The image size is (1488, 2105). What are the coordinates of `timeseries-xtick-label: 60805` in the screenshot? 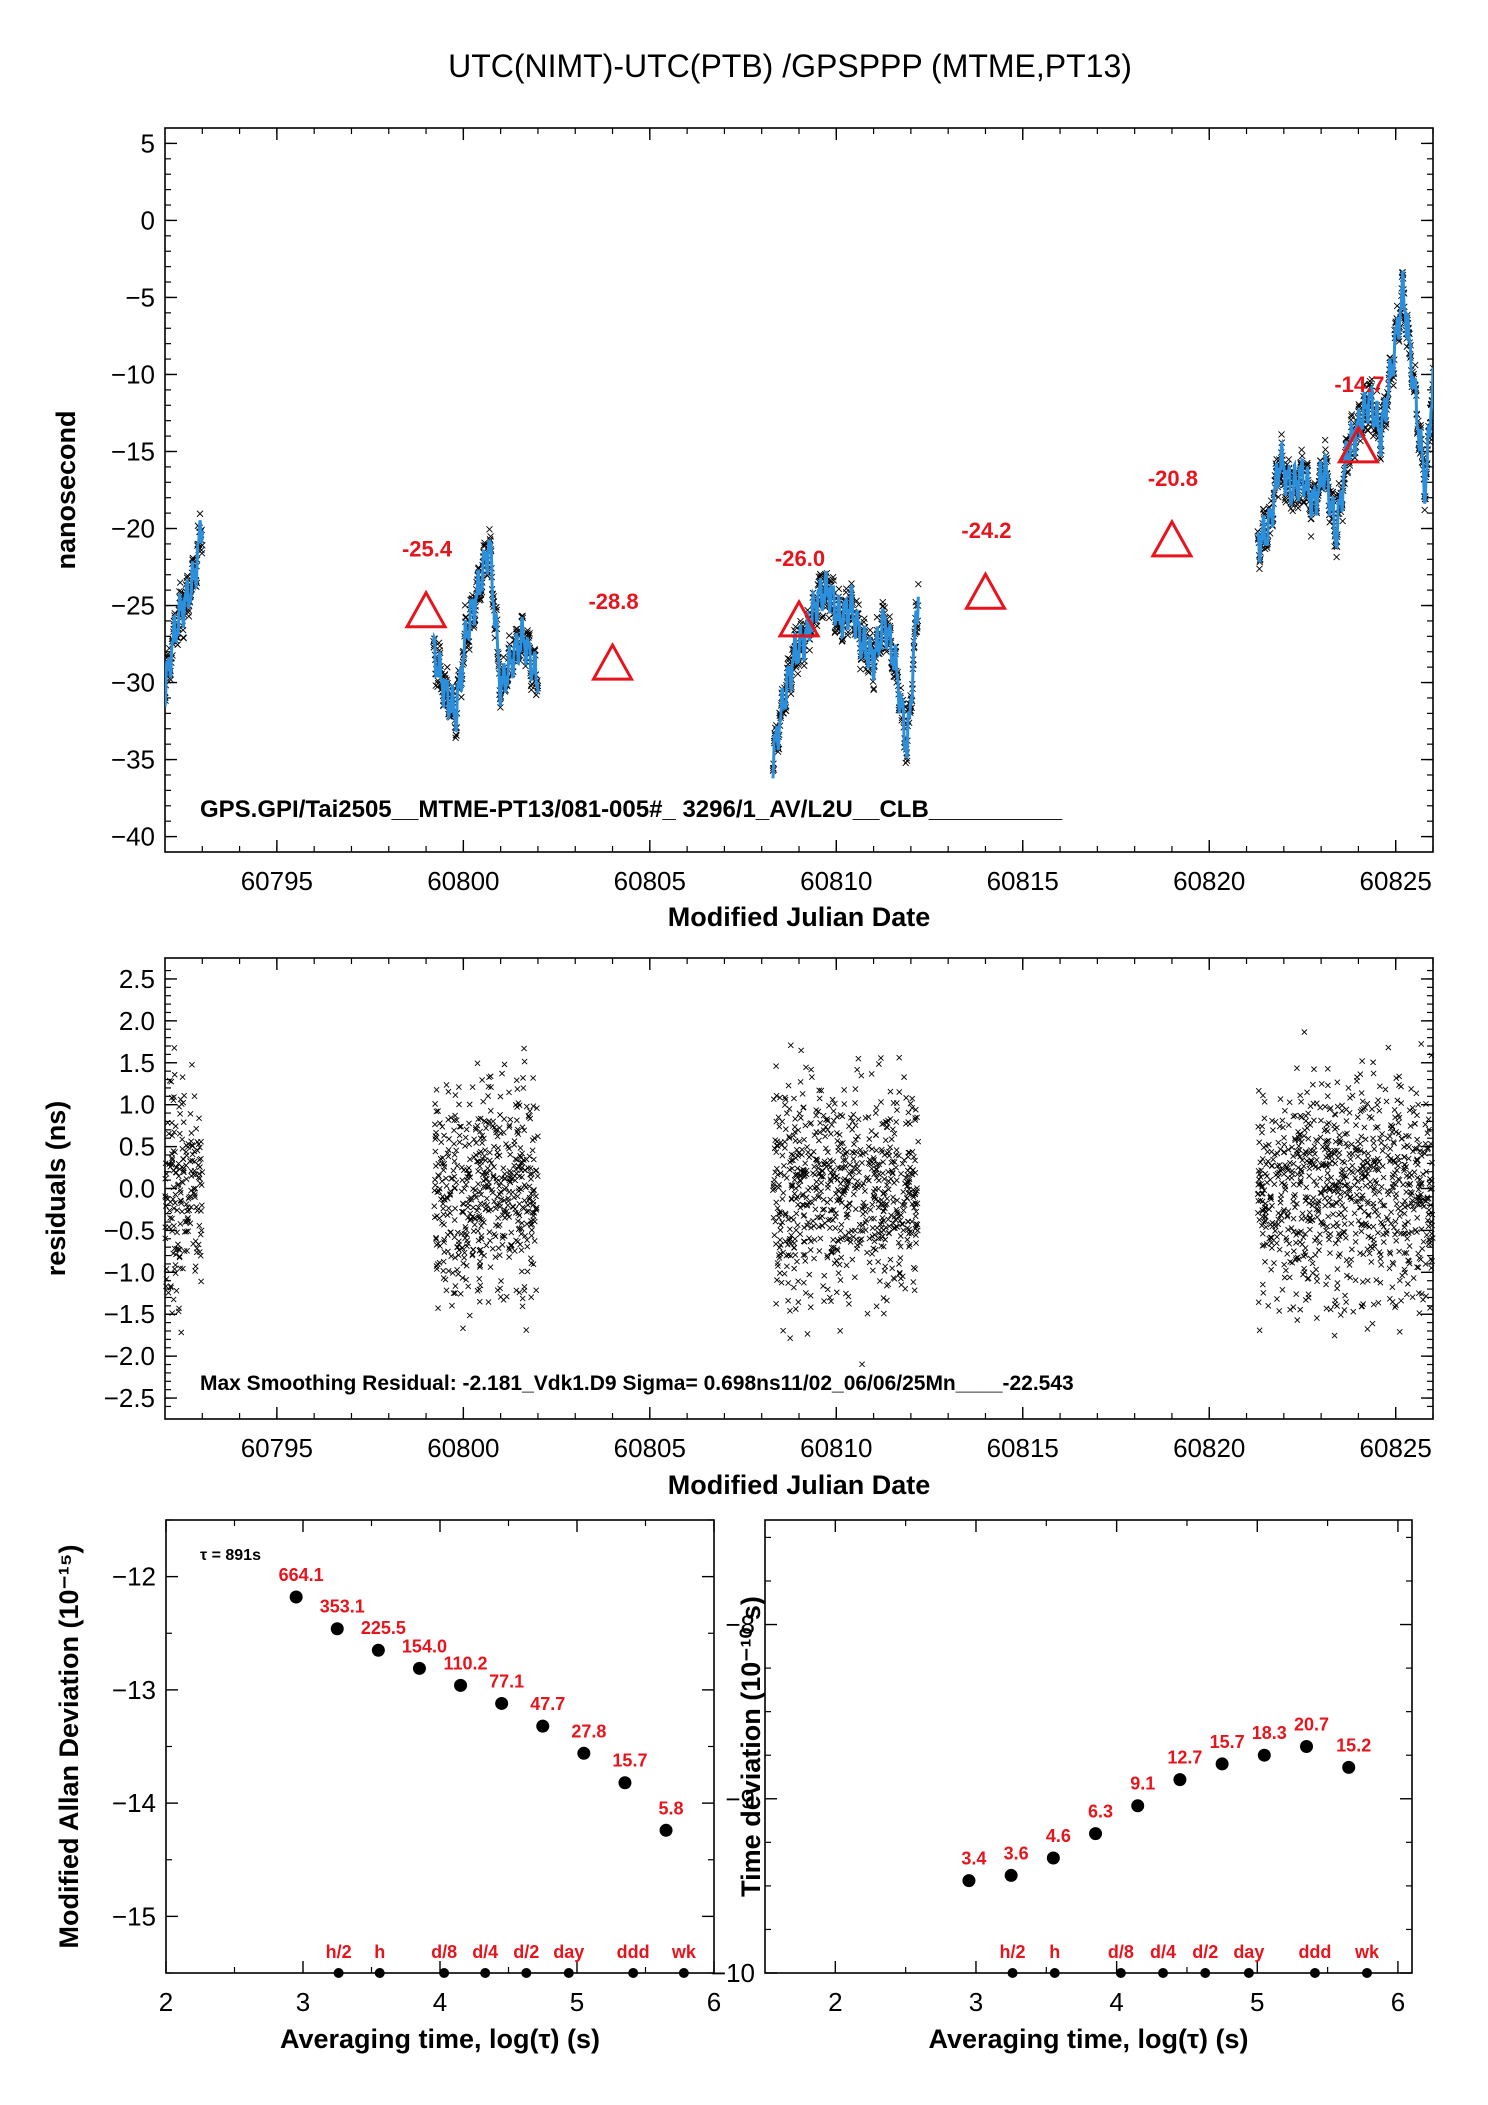 It's located at (650, 881).